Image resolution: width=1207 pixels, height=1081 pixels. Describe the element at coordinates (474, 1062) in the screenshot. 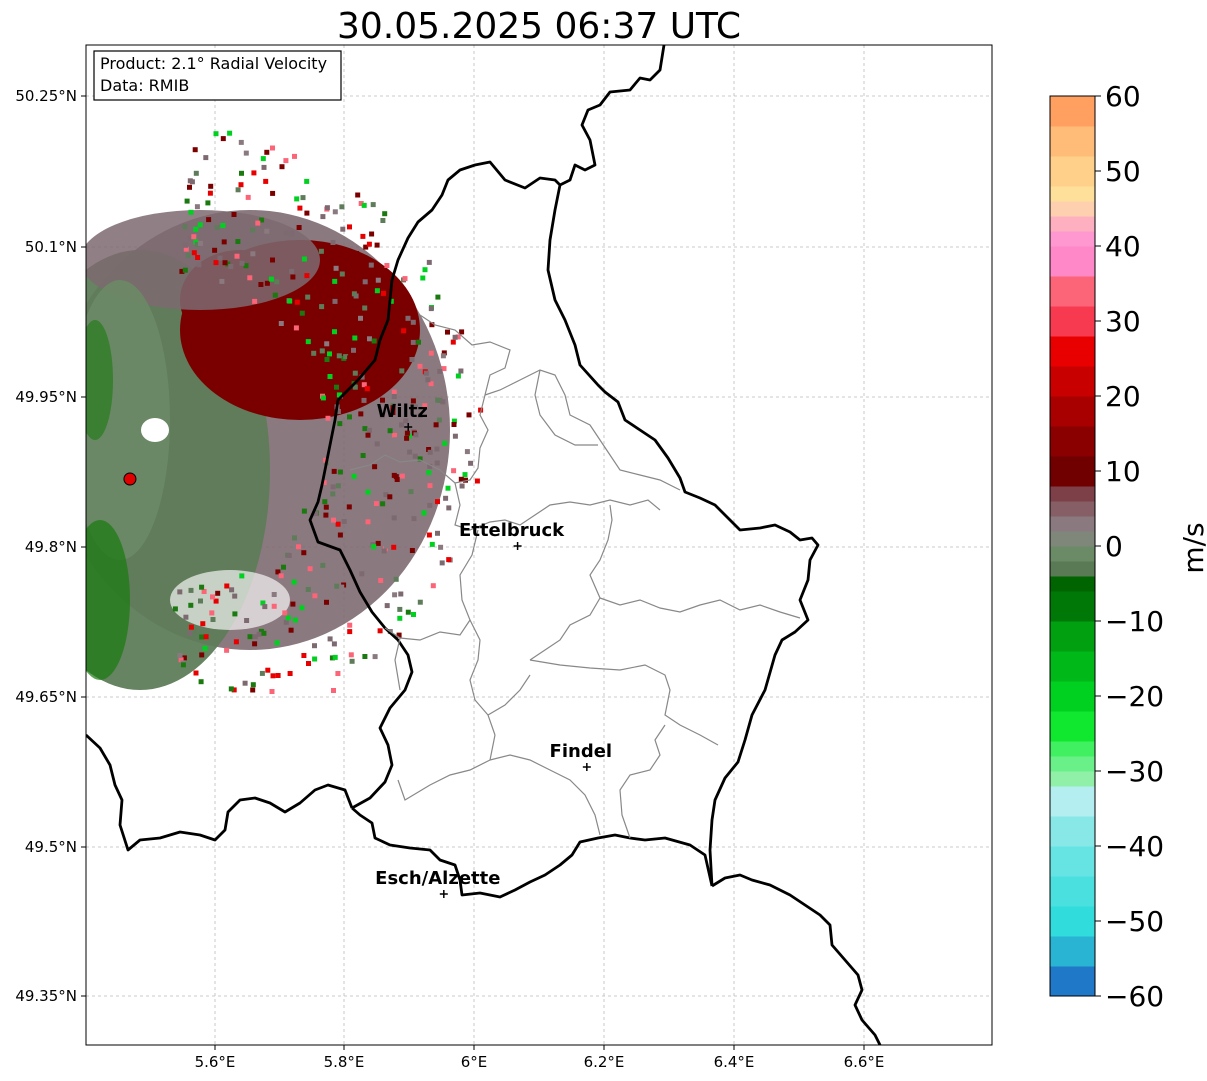

I see `x-tick-label: 6°E` at that location.